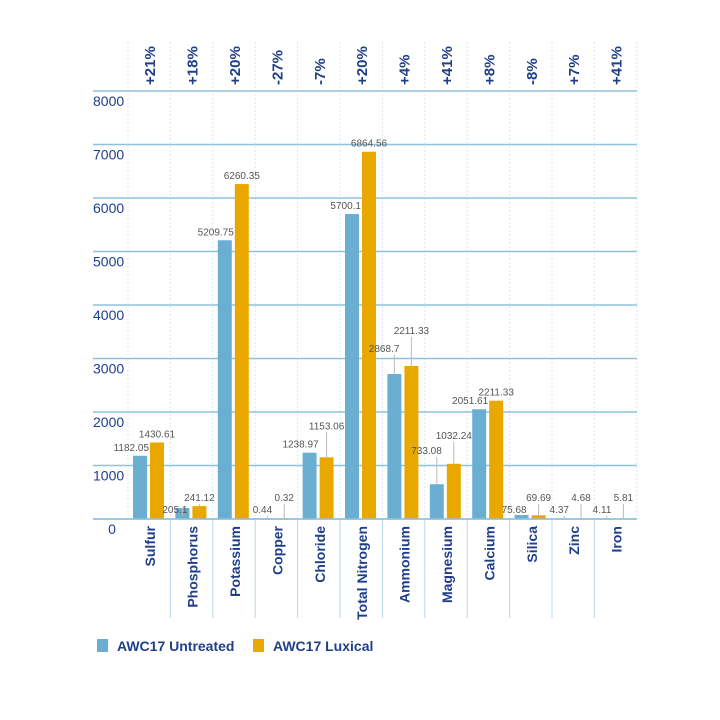  I want to click on category-label: Total Nitrogen, so click(362, 573).